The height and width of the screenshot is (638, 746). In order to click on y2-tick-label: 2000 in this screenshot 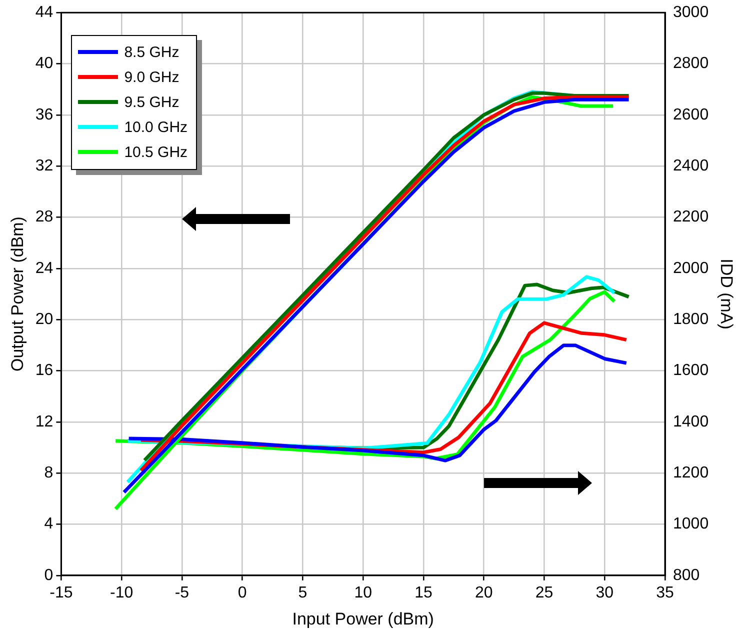, I will do `click(691, 268)`.